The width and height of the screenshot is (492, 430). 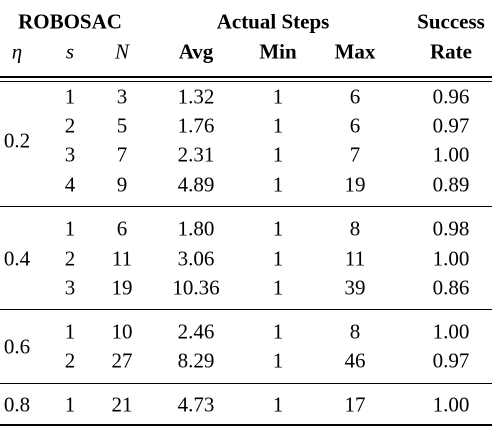 I want to click on cell-avg: 2.31, so click(x=196, y=154).